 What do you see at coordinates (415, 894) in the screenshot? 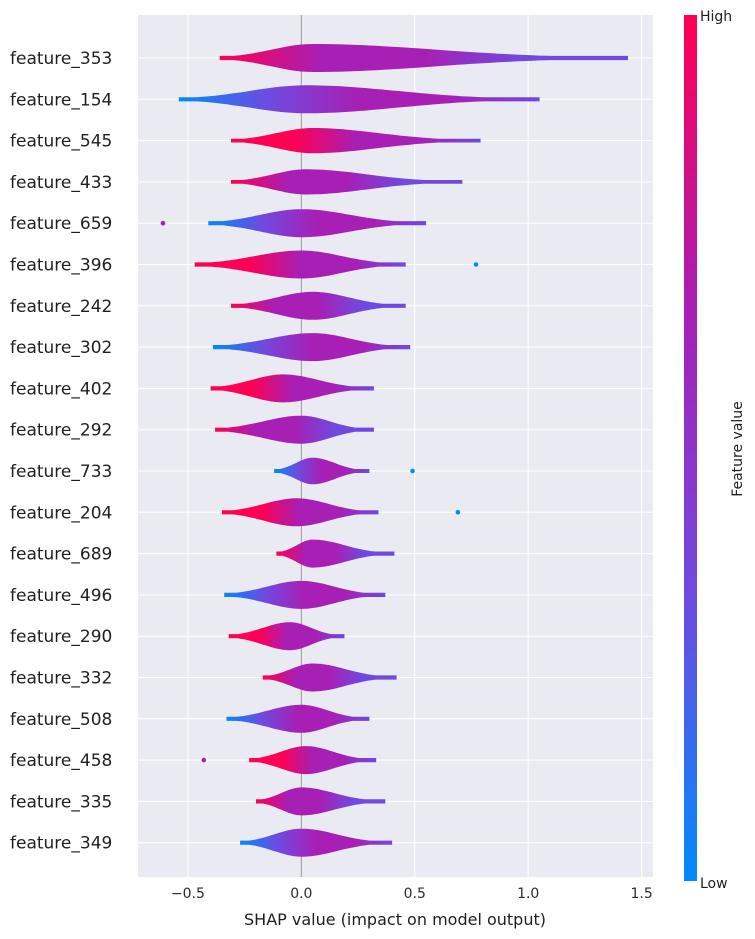
I see `x-tick-label: 0.5` at bounding box center [415, 894].